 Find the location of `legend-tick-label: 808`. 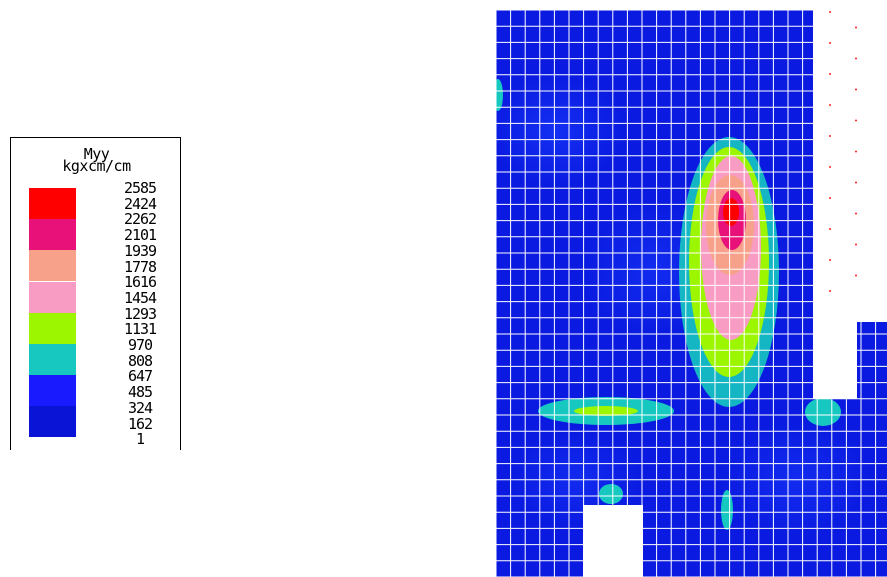

legend-tick-label: 808 is located at coordinates (140, 360).